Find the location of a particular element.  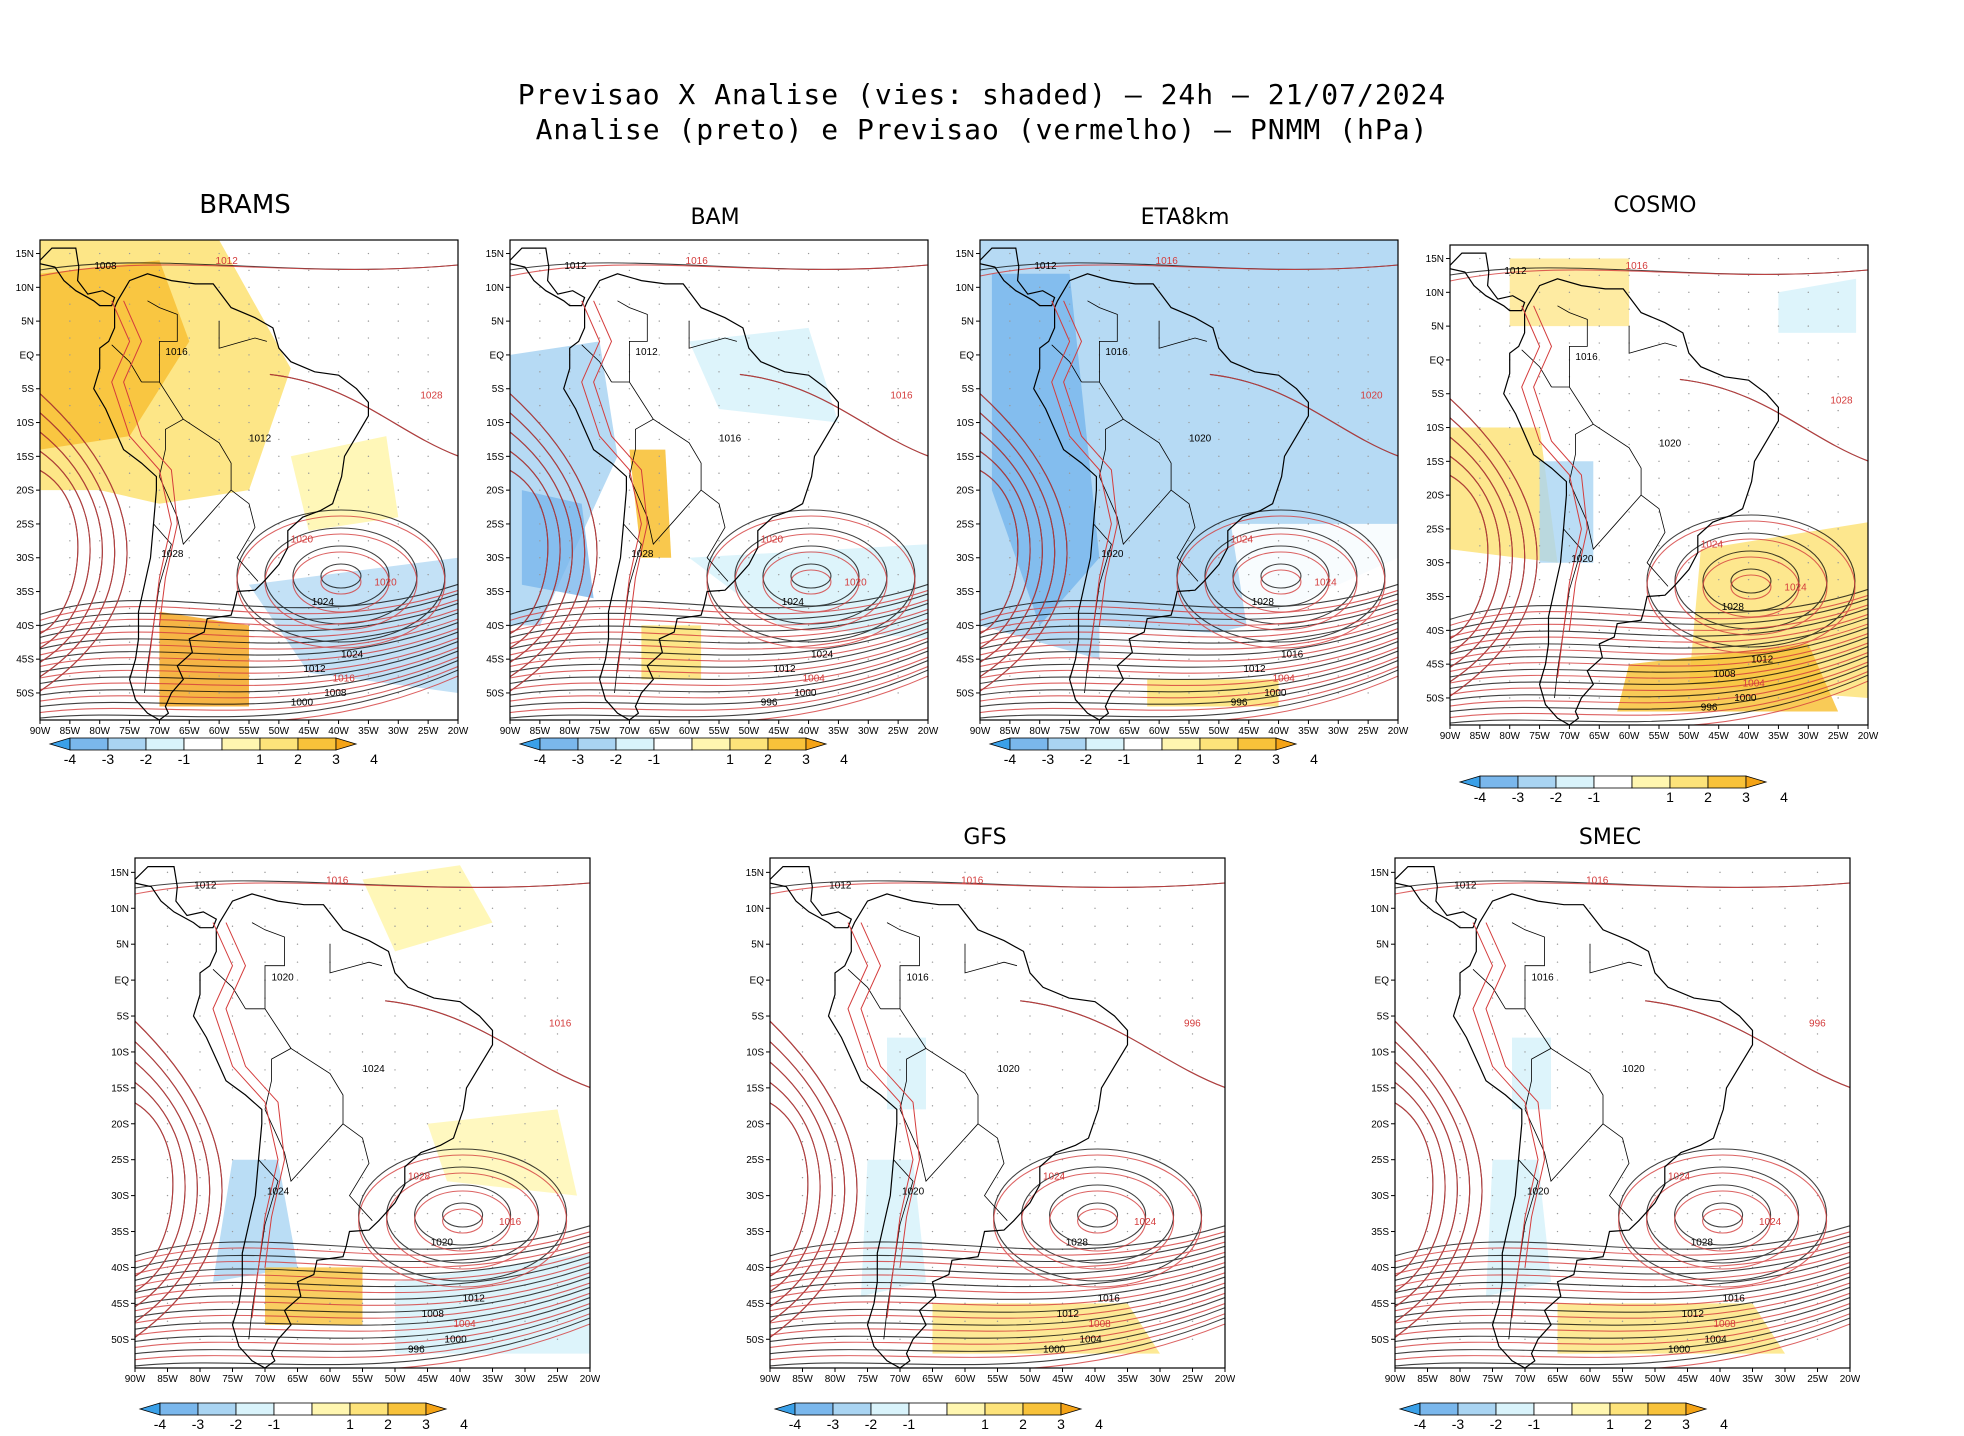

panel-title: BRAMS is located at coordinates (245, 205).